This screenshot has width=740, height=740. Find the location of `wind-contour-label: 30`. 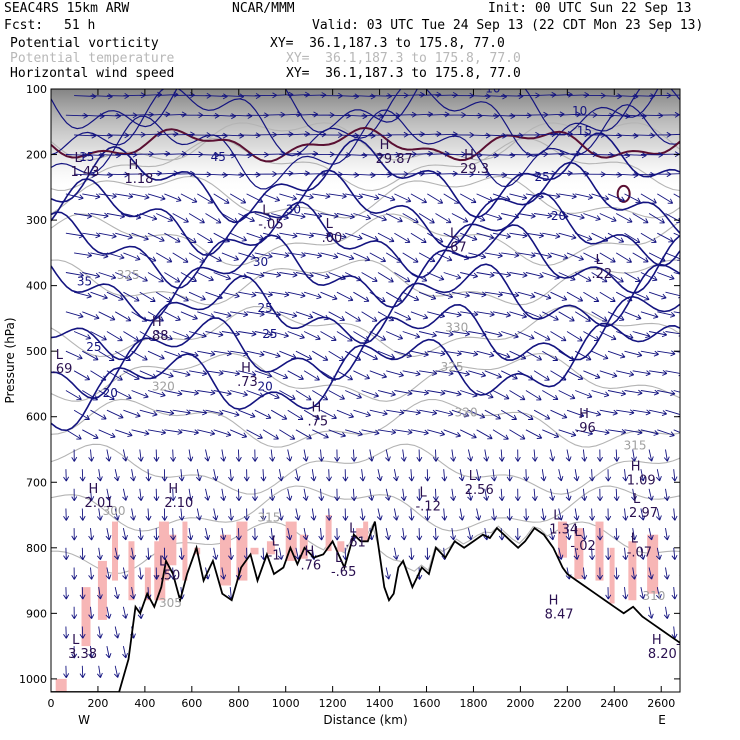

wind-contour-label: 30 is located at coordinates (293, 210).